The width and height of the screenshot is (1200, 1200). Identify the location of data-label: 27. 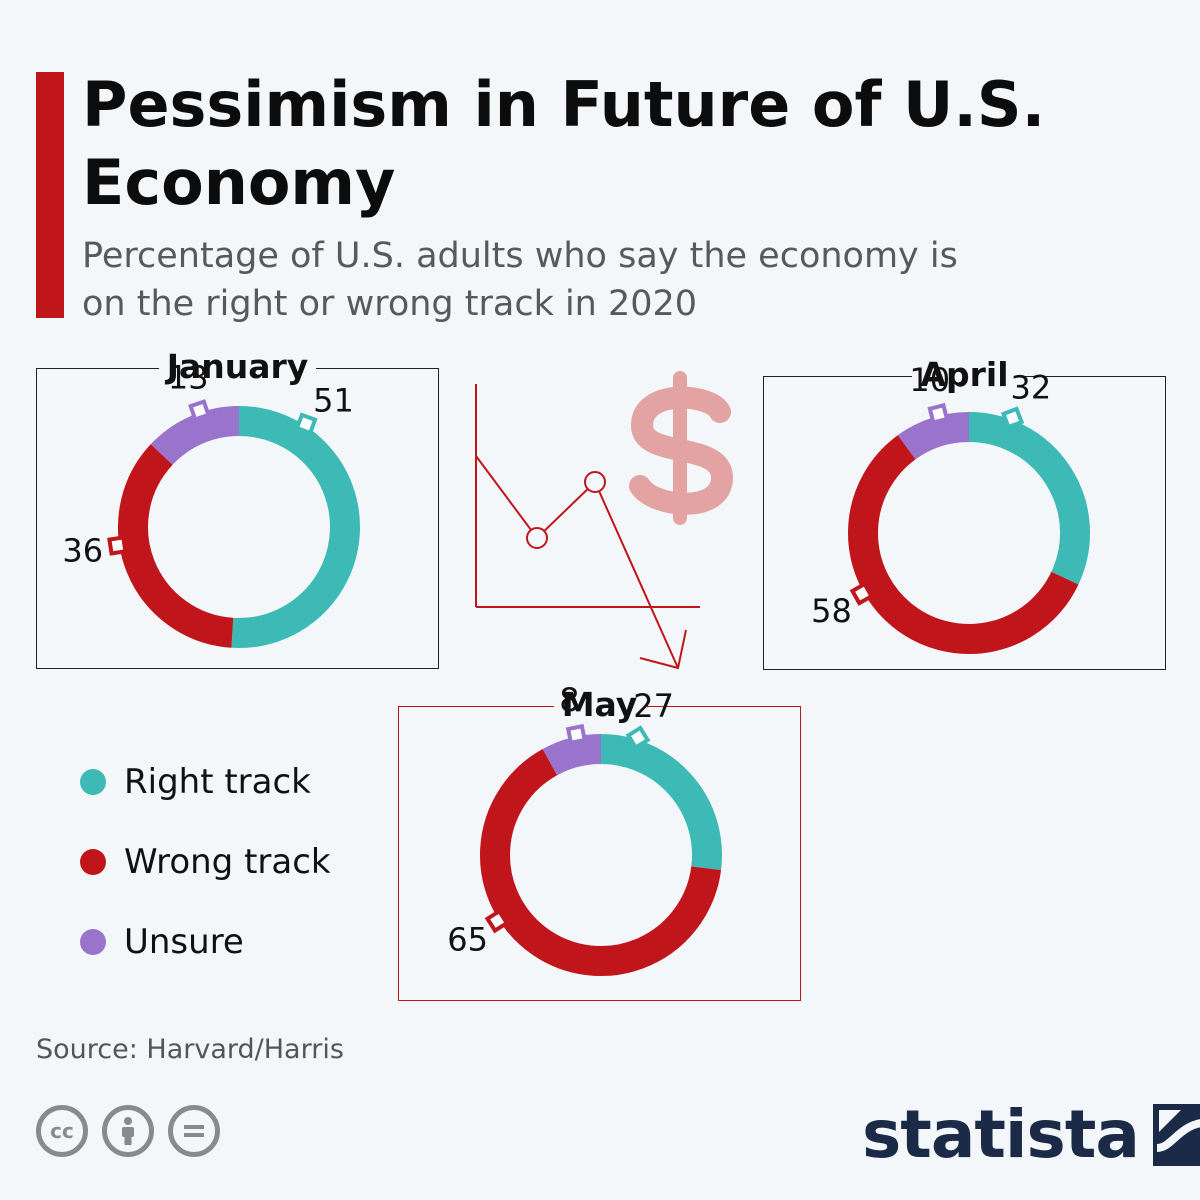
(653, 706).